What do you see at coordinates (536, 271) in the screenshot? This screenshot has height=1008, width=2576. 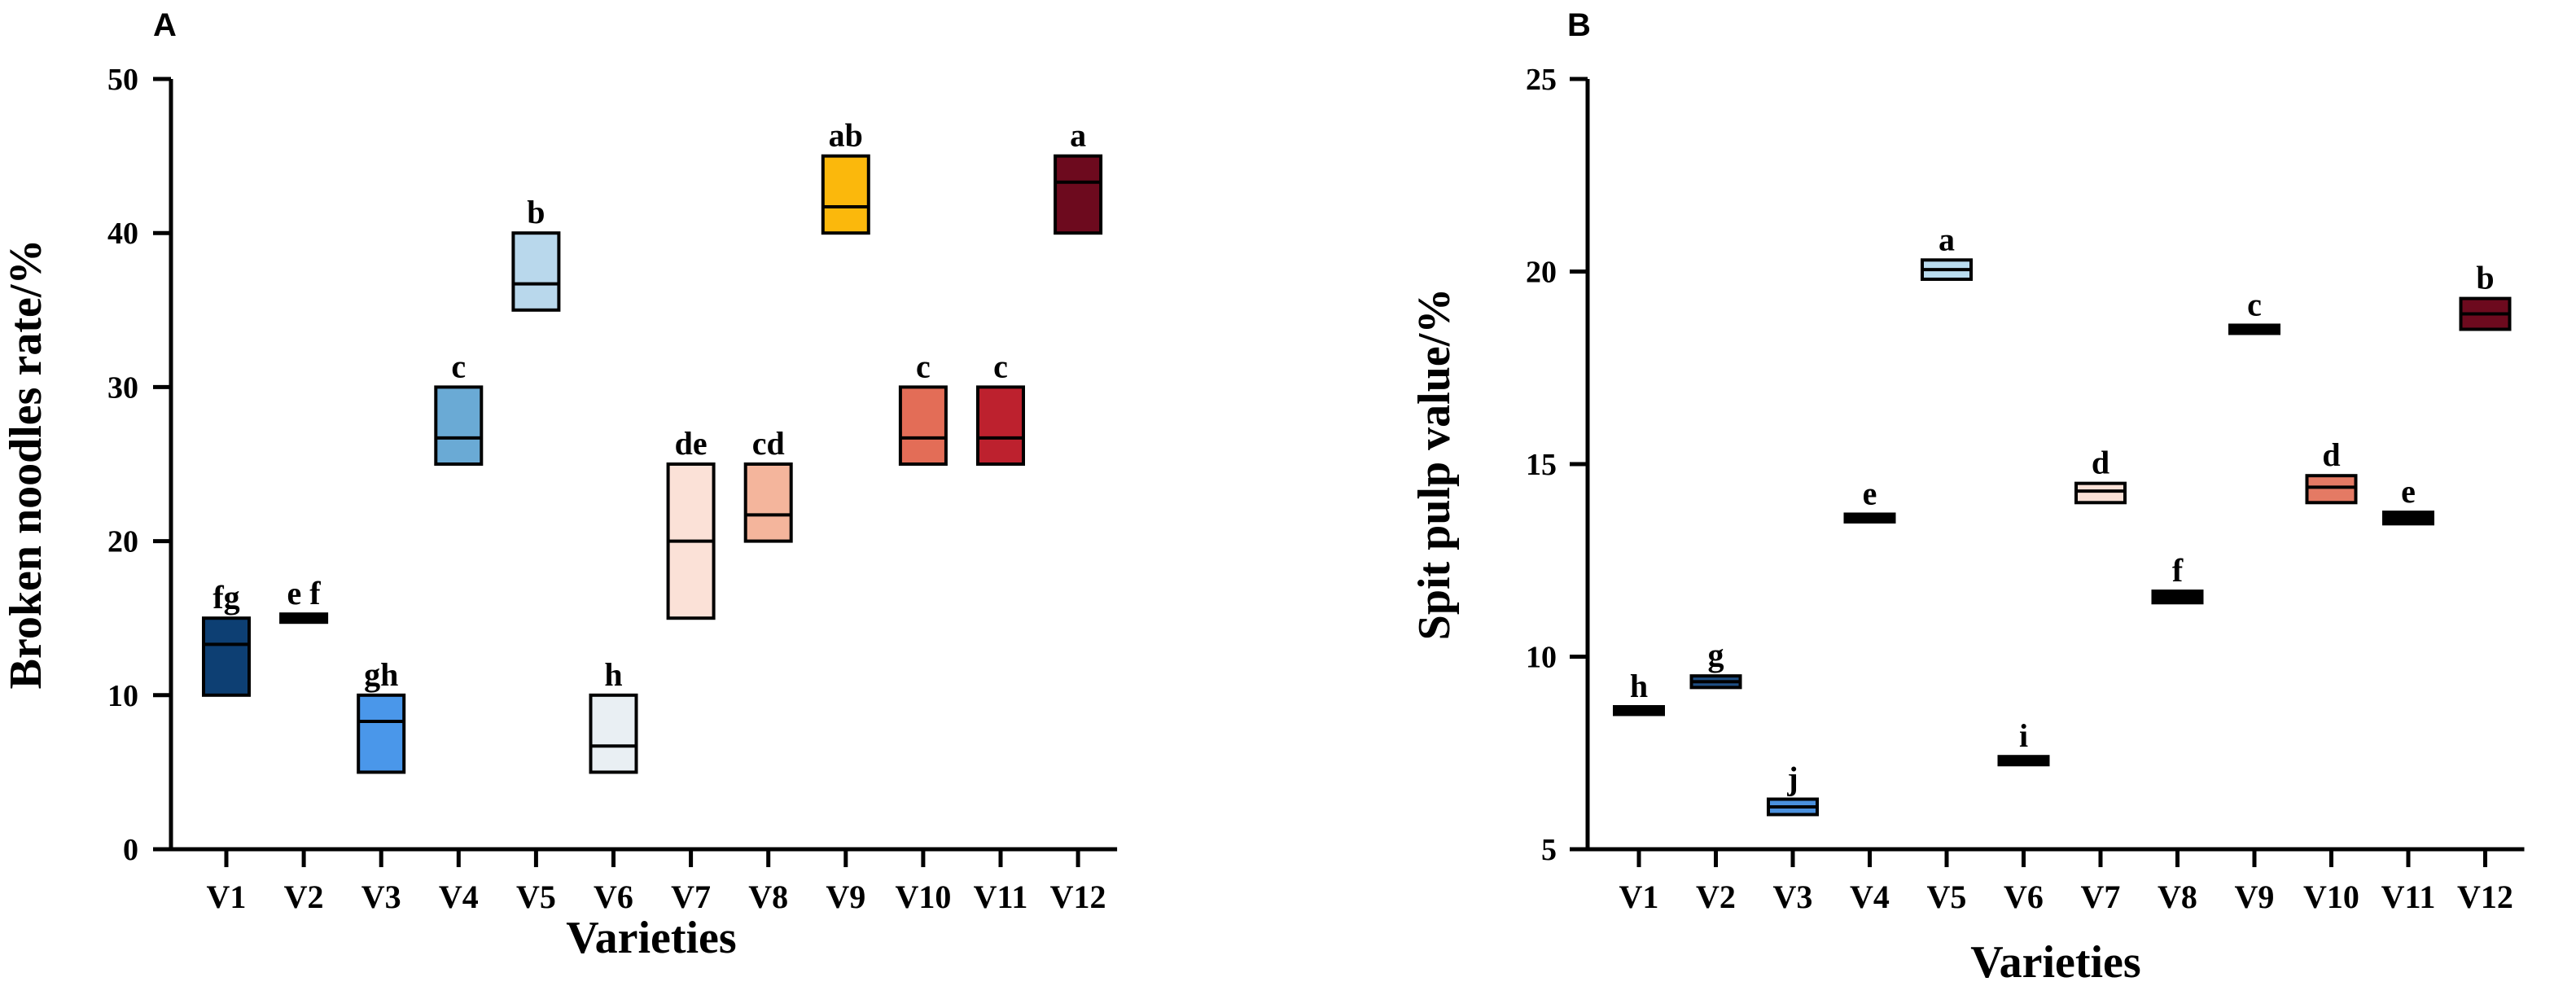 I see `box-v5` at bounding box center [536, 271].